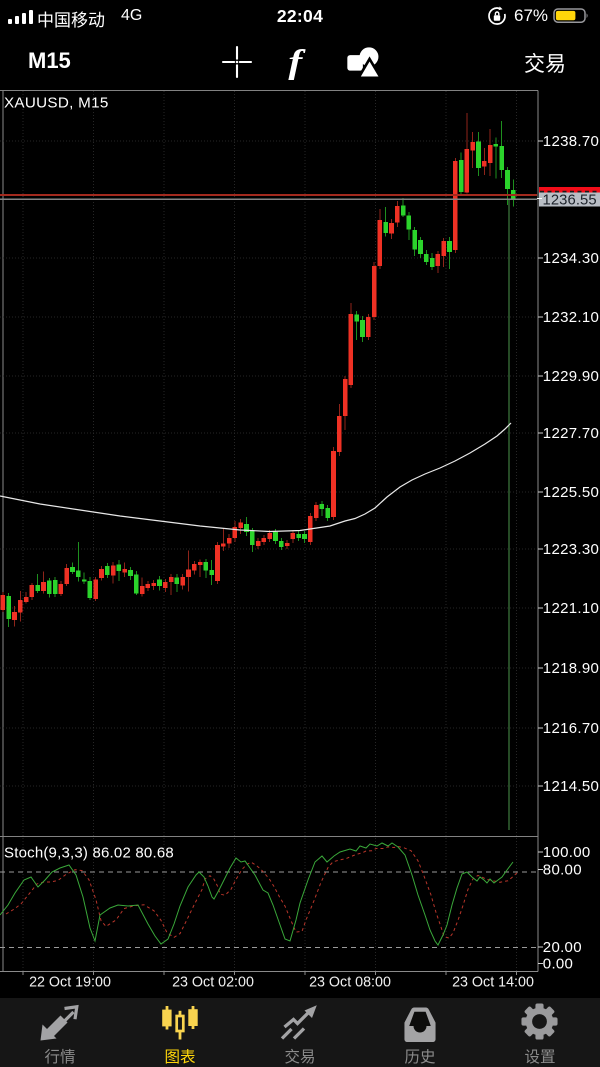 This screenshot has width=600, height=1067. I want to click on svg-text: 1234.30, so click(571, 258).